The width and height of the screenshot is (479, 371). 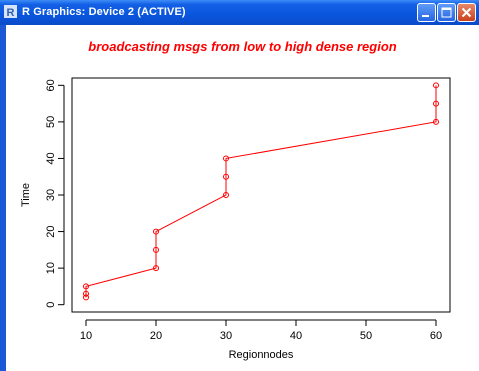 What do you see at coordinates (226, 336) in the screenshot?
I see `x-tick-label: 30` at bounding box center [226, 336].